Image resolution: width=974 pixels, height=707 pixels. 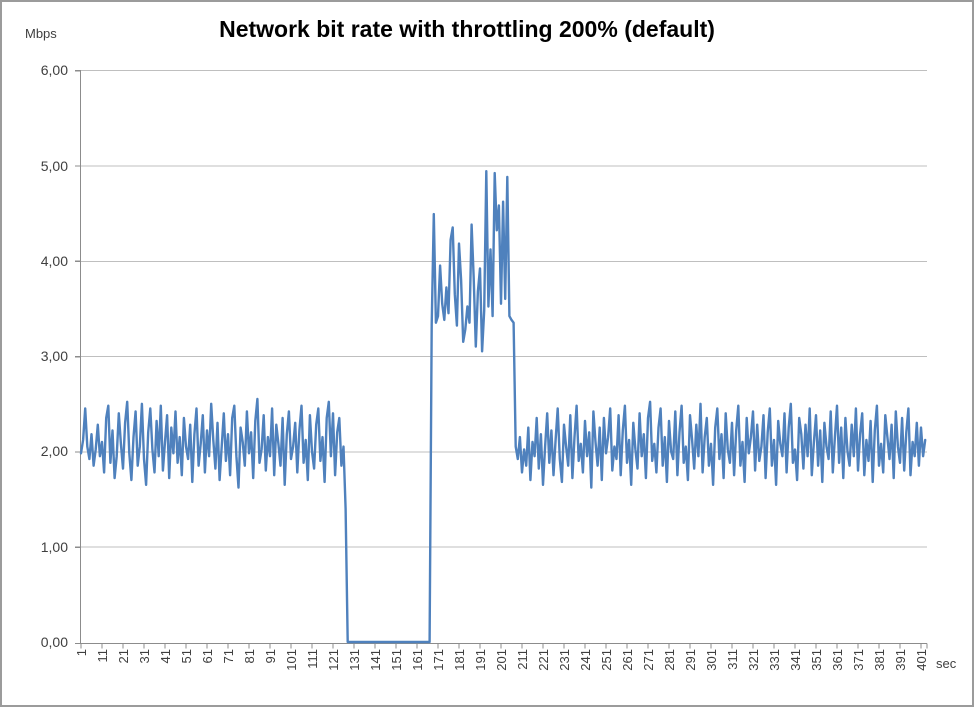 What do you see at coordinates (186, 656) in the screenshot?
I see `x-tick-label: 51` at bounding box center [186, 656].